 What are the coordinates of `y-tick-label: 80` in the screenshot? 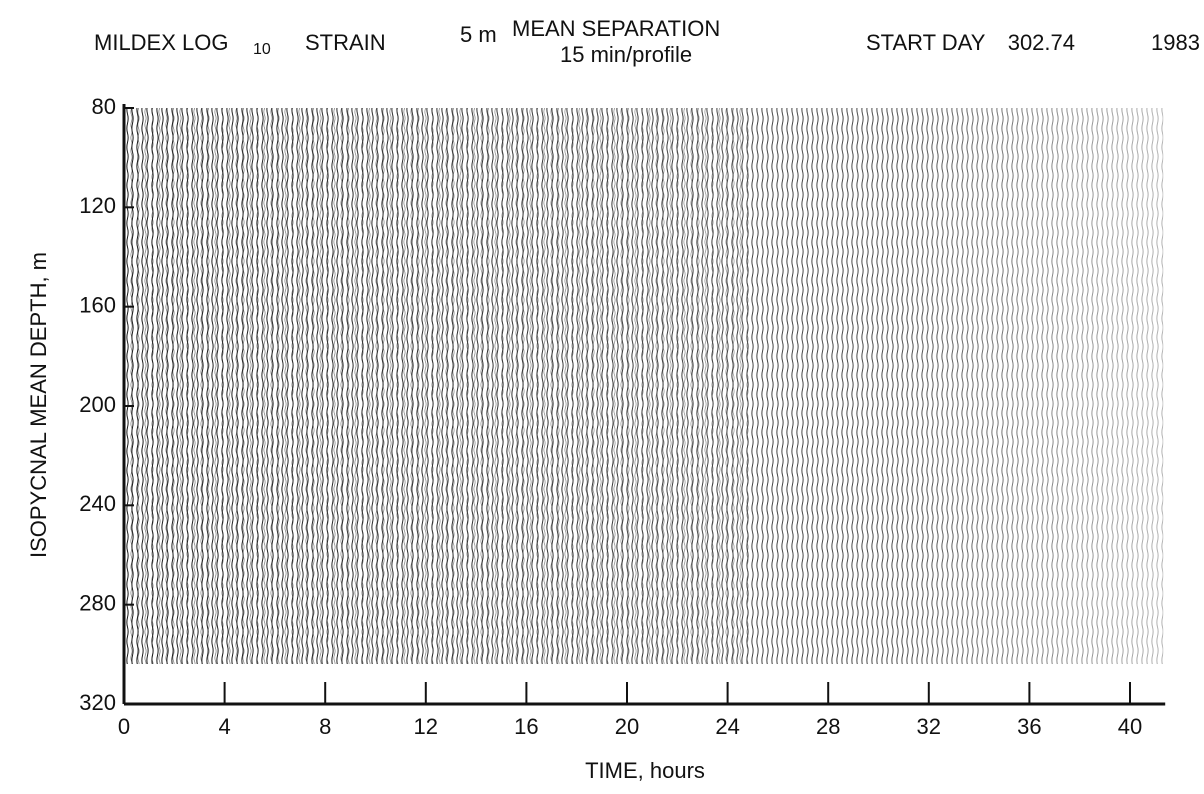 It's located at (104, 106).